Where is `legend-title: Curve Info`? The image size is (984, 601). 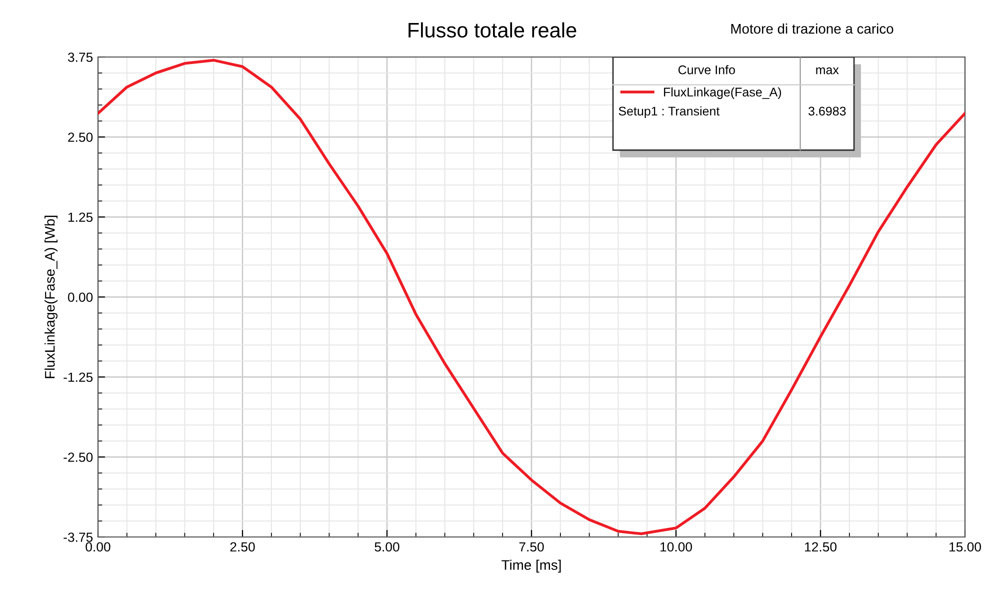 legend-title: Curve Info is located at coordinates (706, 69).